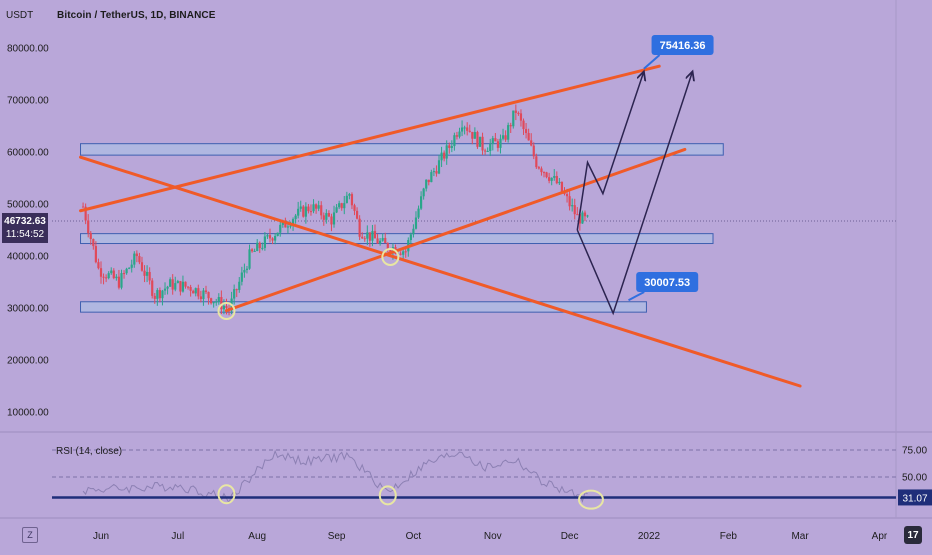 The image size is (932, 555). Describe the element at coordinates (914, 451) in the screenshot. I see `rsi-tick-label: 75.00` at that location.